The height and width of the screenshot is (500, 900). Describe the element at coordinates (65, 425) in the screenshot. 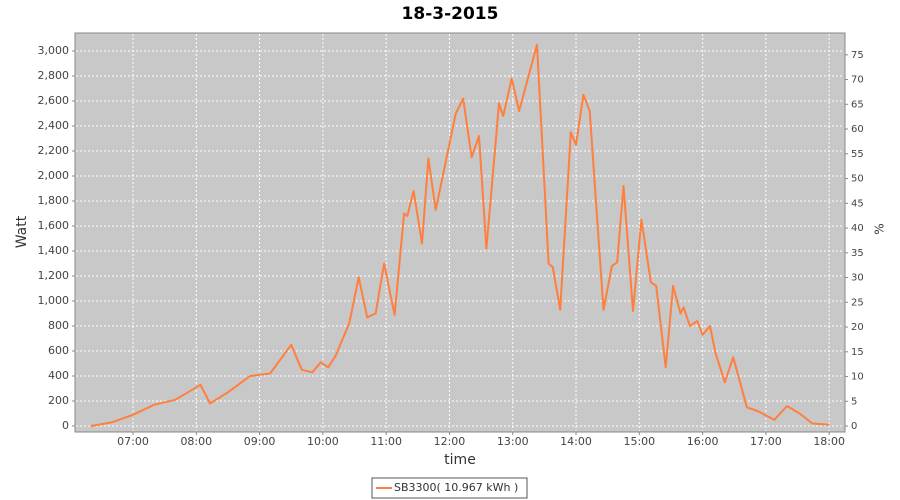

I see `y-tick-label: 0` at that location.